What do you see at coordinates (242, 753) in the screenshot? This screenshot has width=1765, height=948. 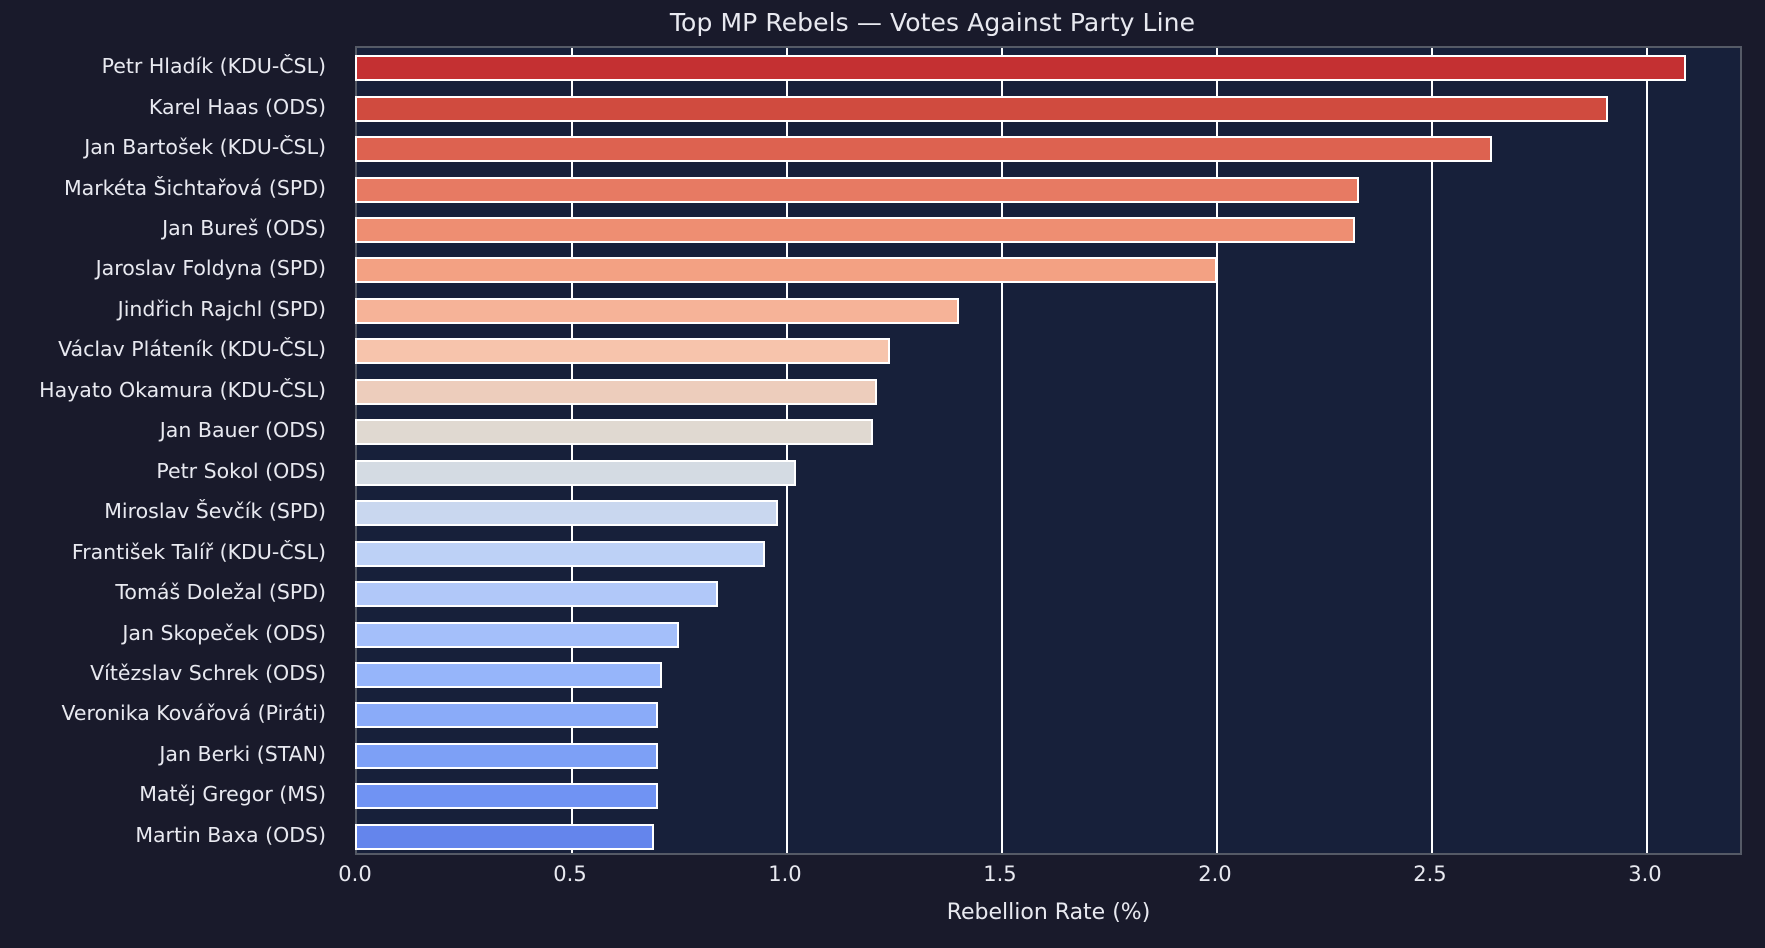 I see `y-tick-label: Jan Berki (STAN)` at bounding box center [242, 753].